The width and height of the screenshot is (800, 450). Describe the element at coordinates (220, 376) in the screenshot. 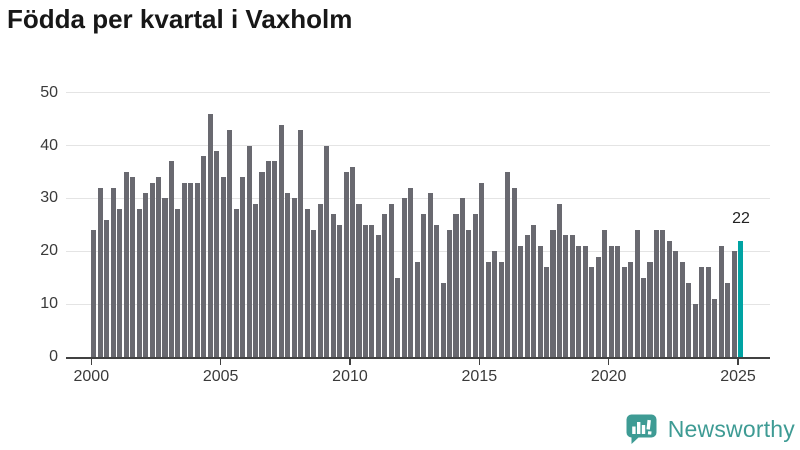

I see `x-axis-tick-label: 2005` at that location.